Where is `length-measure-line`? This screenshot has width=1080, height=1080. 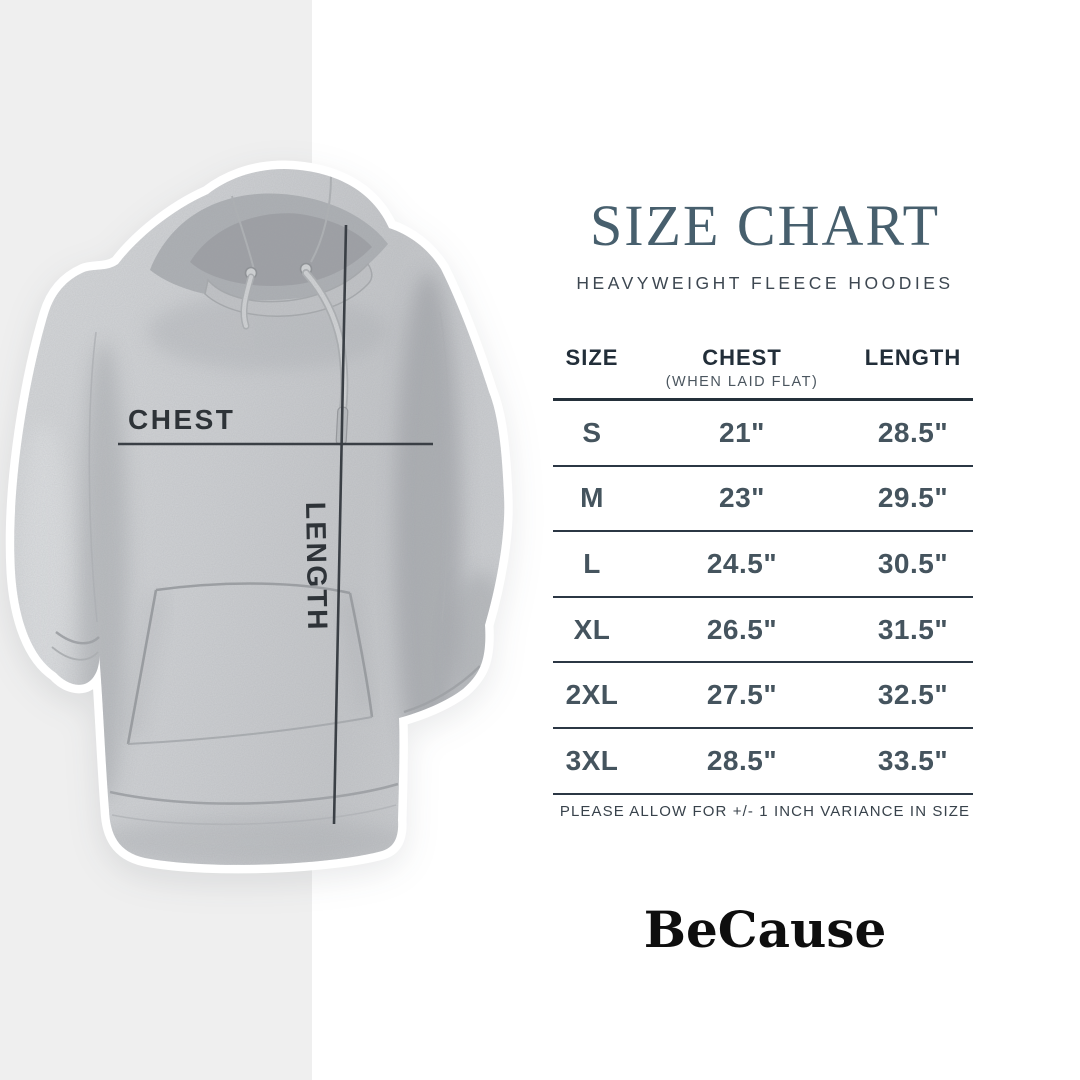 length-measure-line is located at coordinates (340, 524).